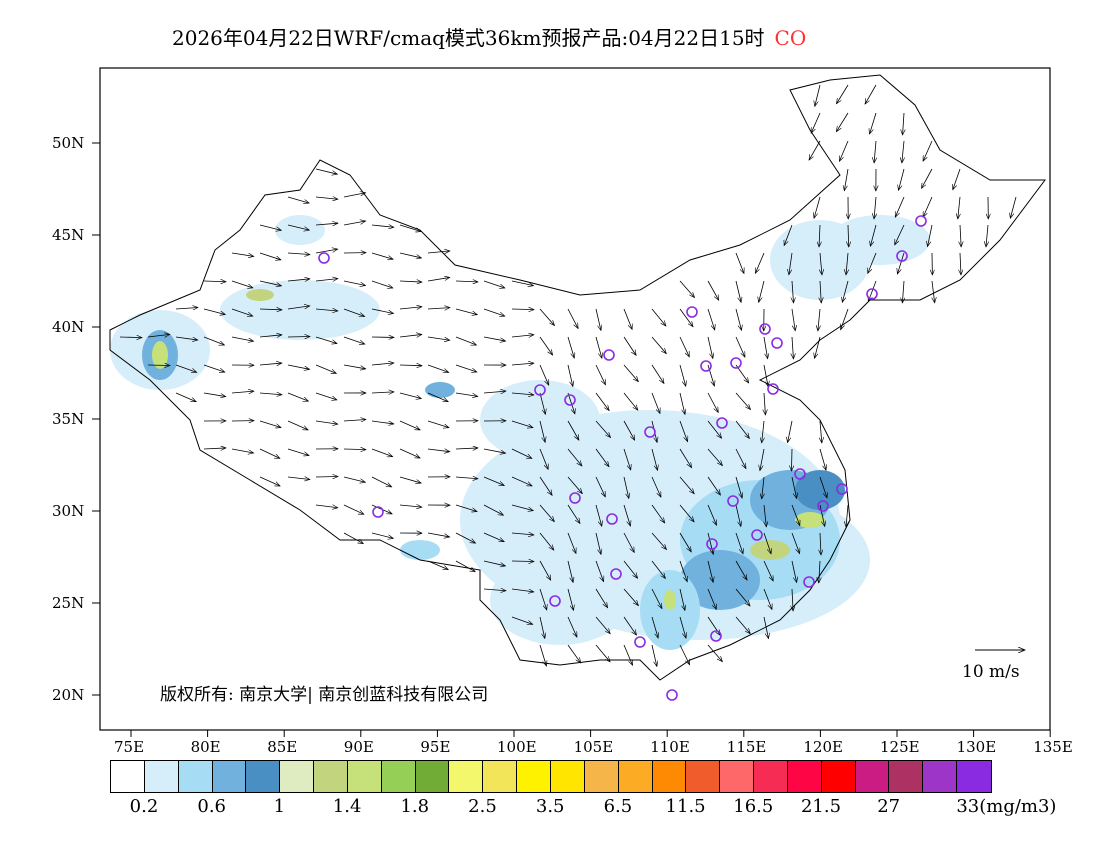 The image size is (1100, 850). Describe the element at coordinates (991, 672) in the screenshot. I see `wind-scale-label: 10 m/s` at that location.